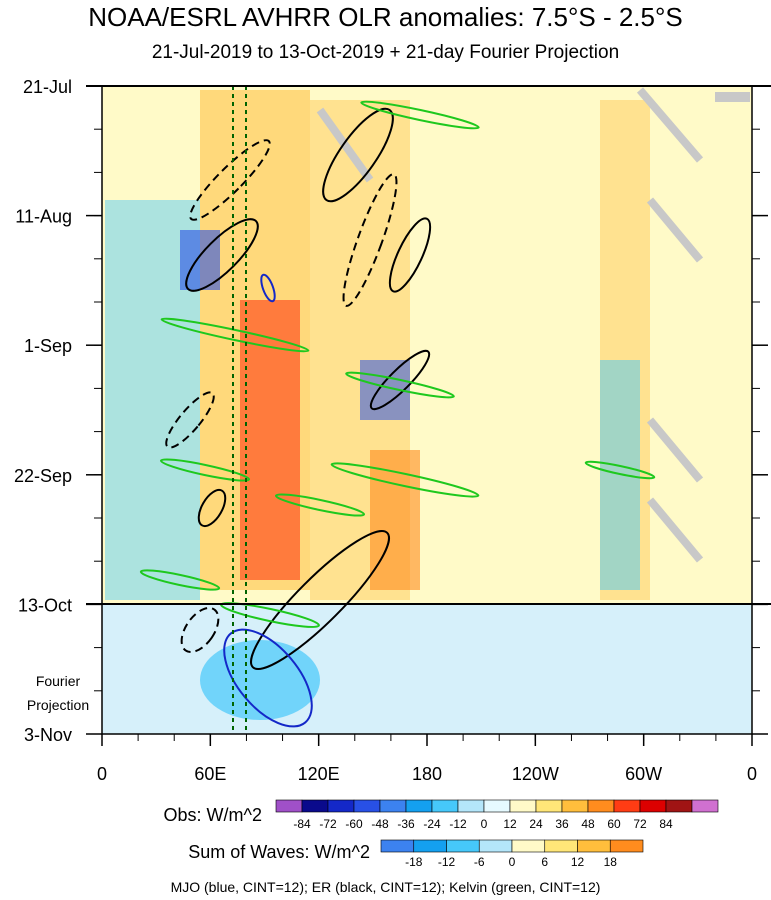 The width and height of the screenshot is (771, 900). I want to click on projection-label-line1: Fourier, so click(58, 681).